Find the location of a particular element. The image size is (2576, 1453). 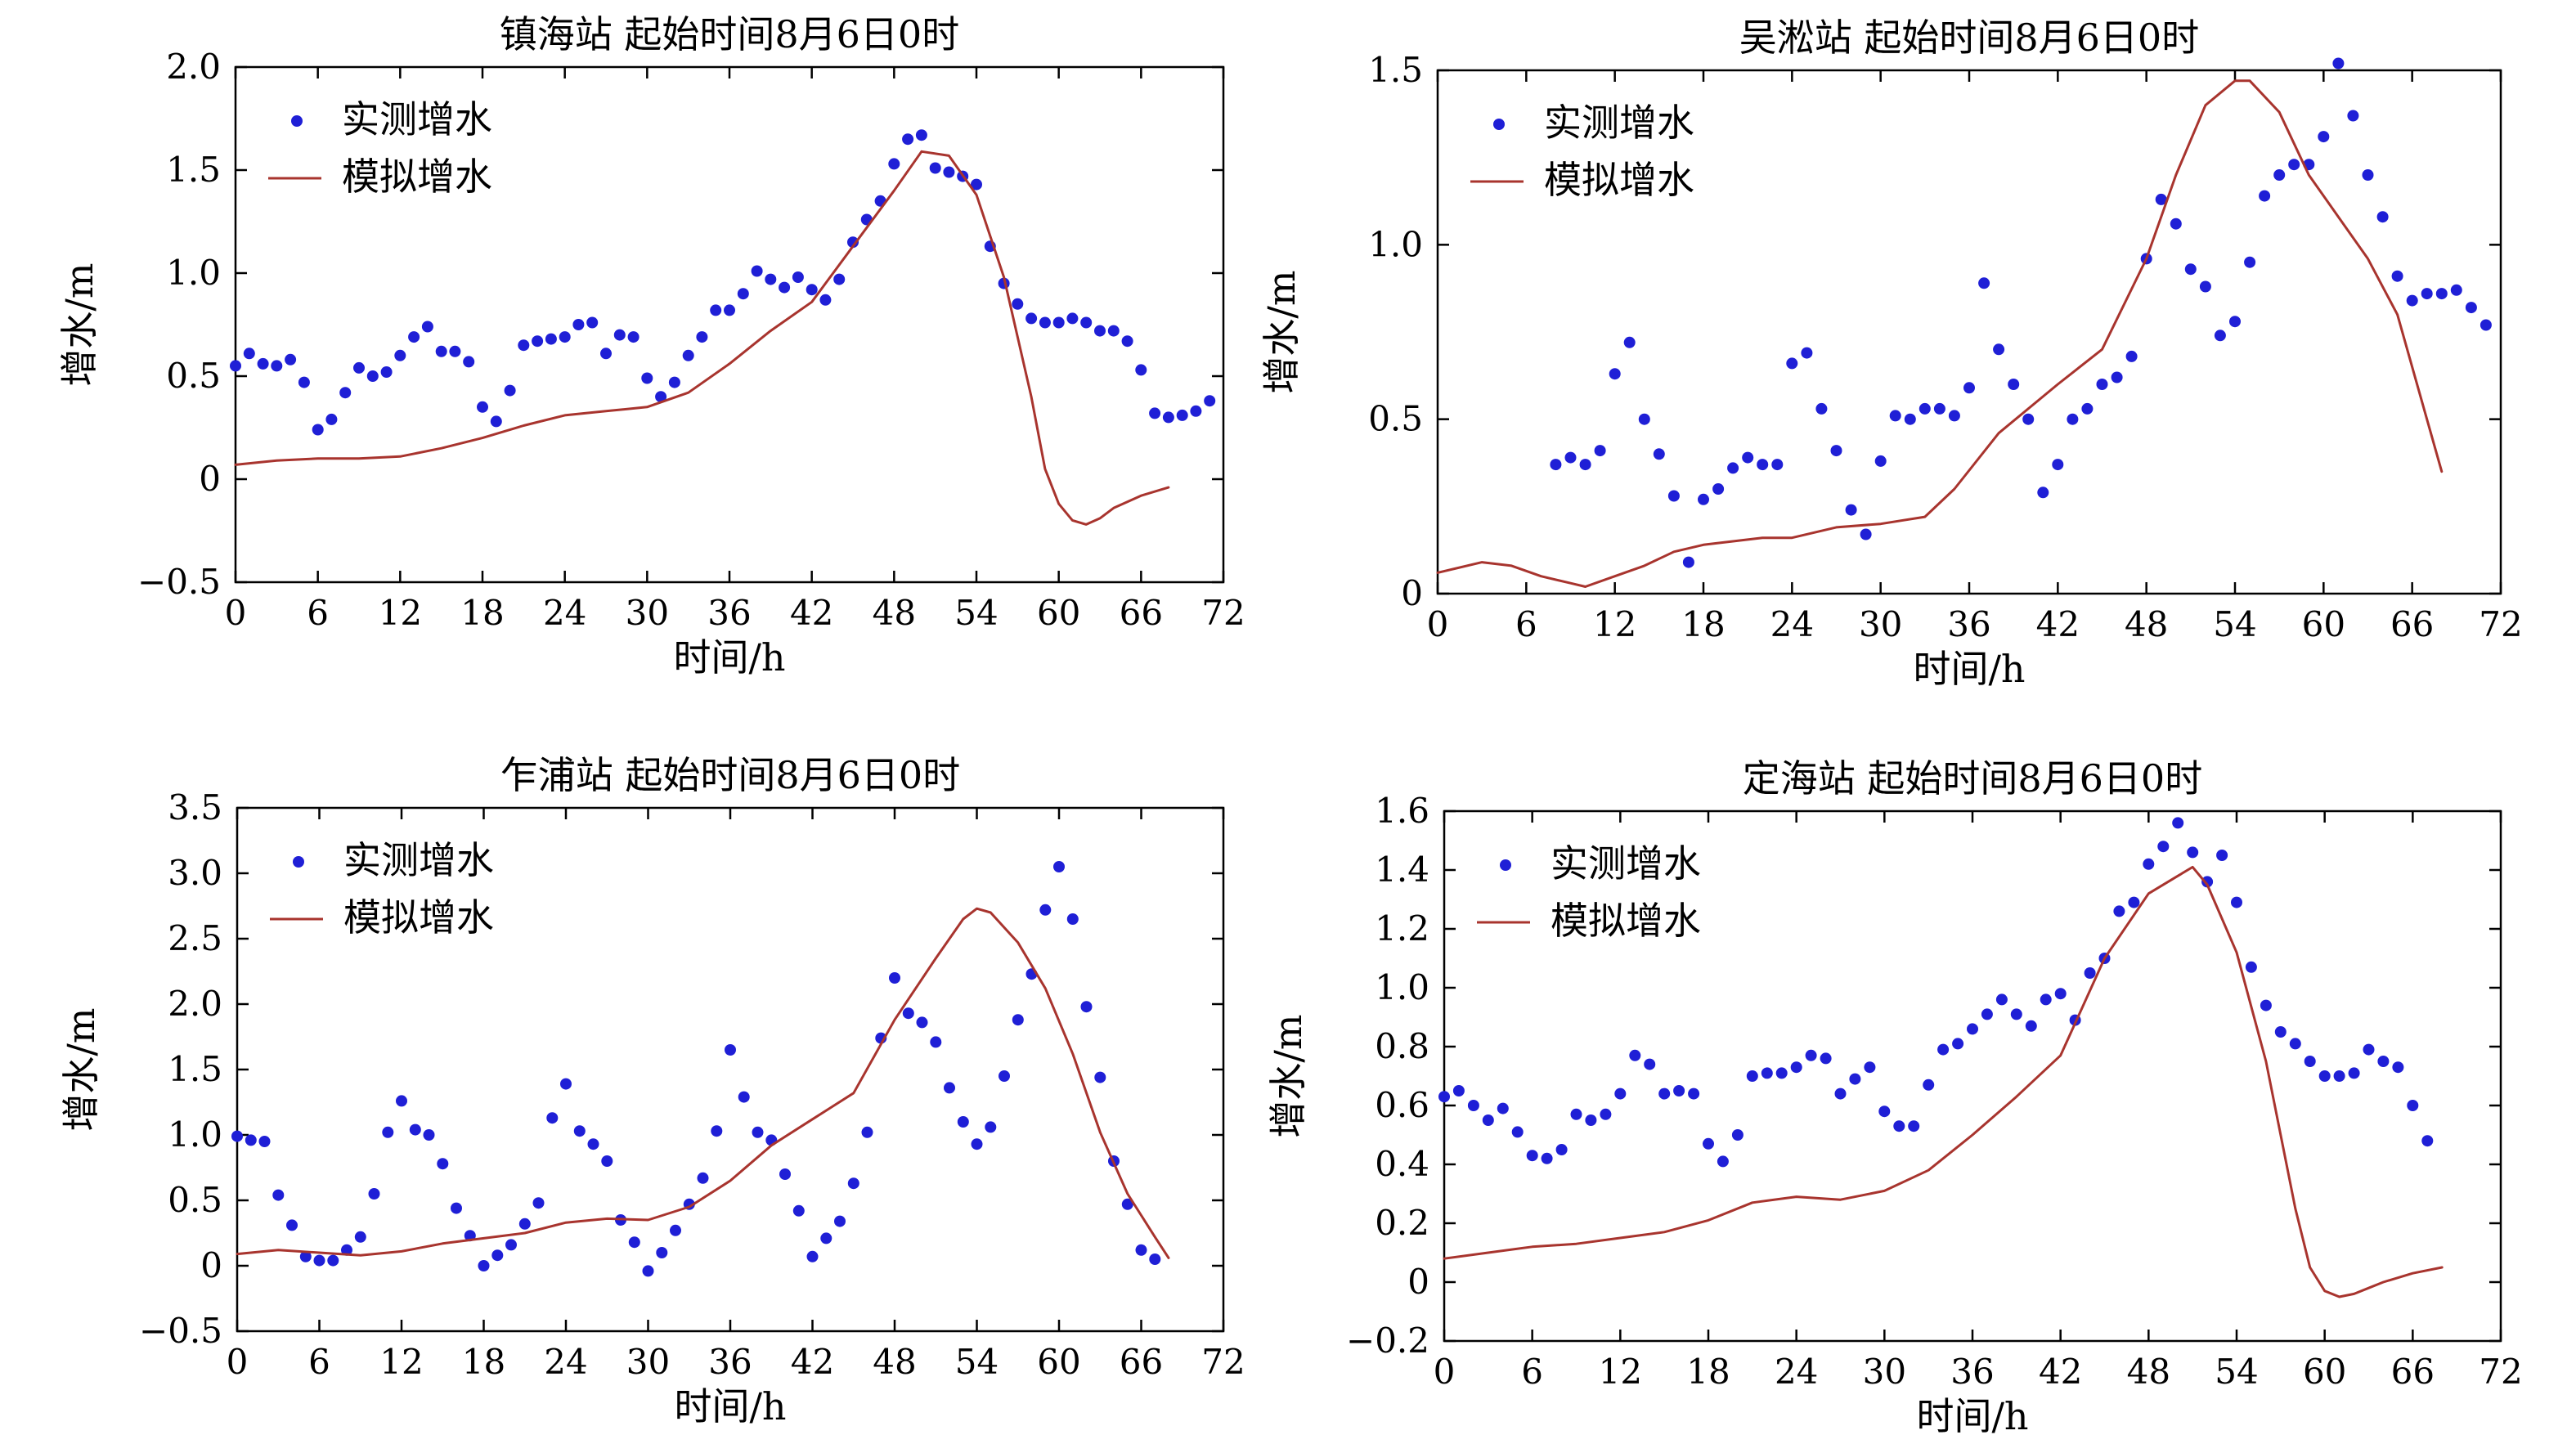

x-tick-label: 48 is located at coordinates (895, 1362).